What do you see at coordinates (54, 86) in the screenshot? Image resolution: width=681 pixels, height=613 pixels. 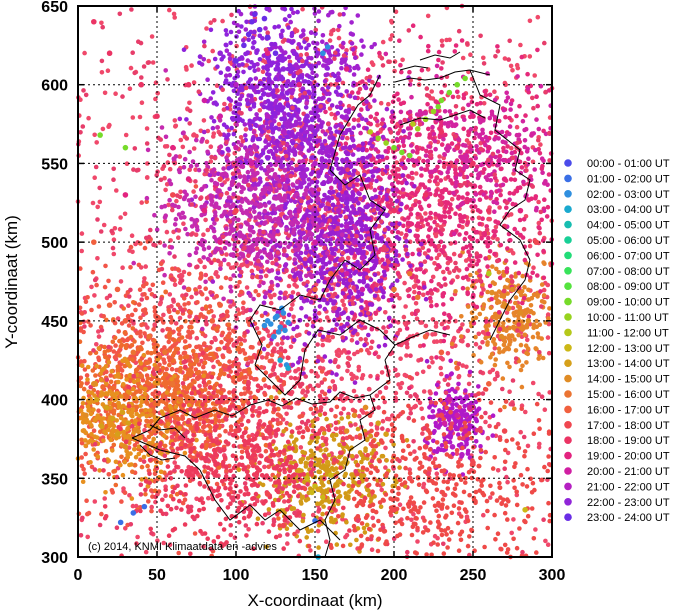 I see `y-tick-label: 600` at bounding box center [54, 86].